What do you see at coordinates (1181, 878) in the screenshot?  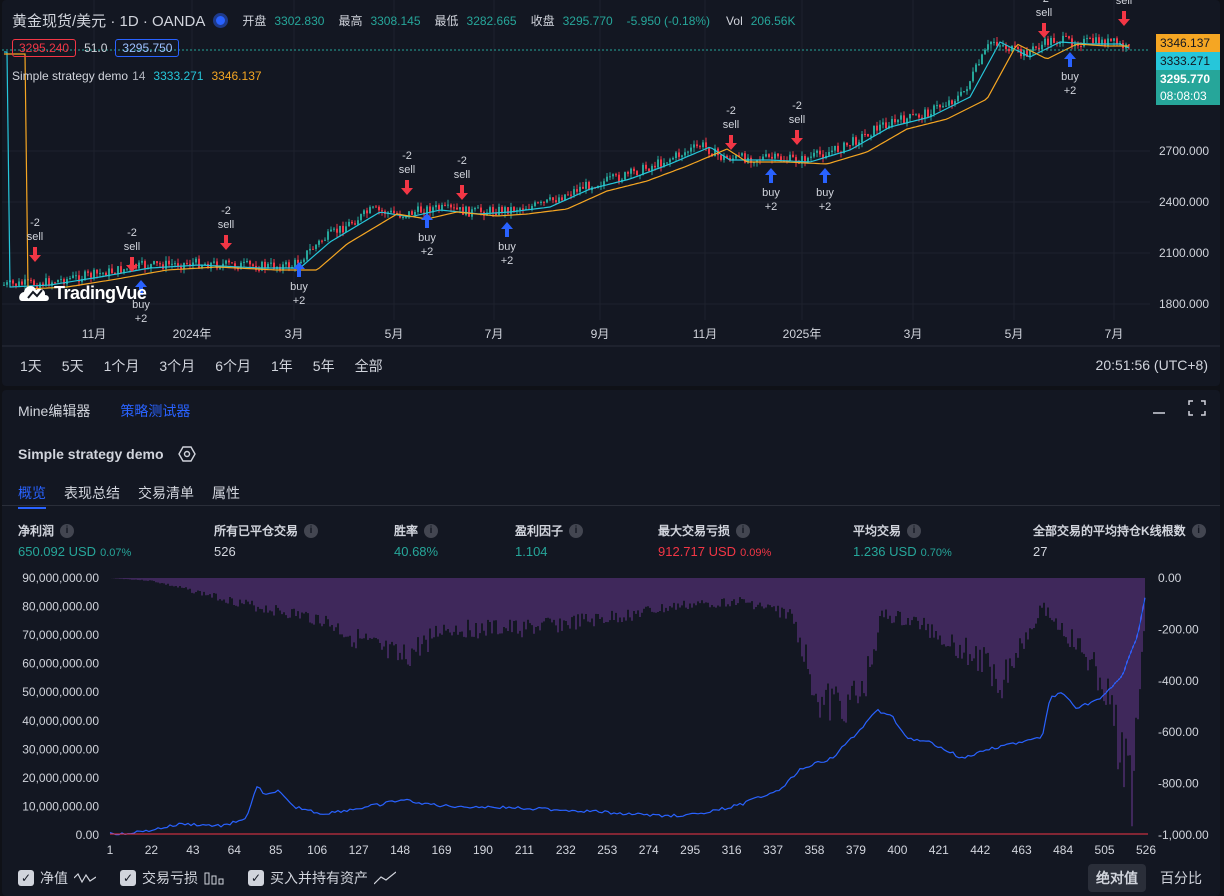 I see `percent-button: 百分比` at bounding box center [1181, 878].